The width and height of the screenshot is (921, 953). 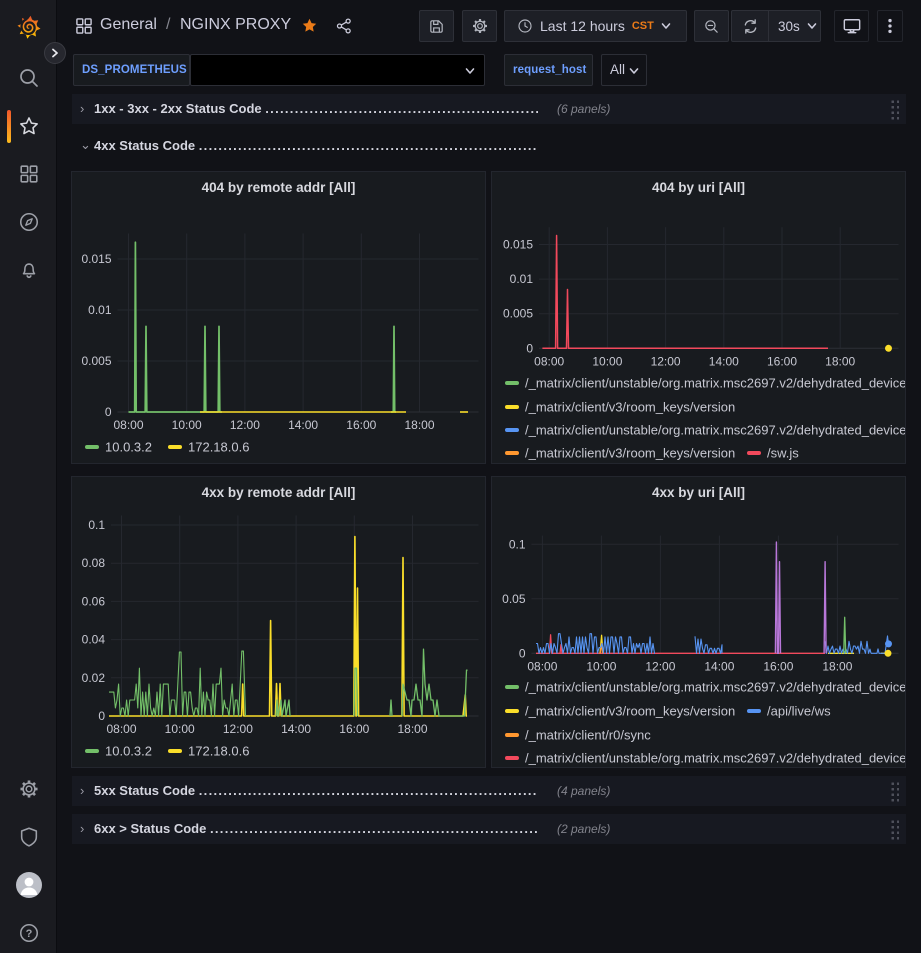 I want to click on svg-text: /sw.js, so click(x=783, y=453).